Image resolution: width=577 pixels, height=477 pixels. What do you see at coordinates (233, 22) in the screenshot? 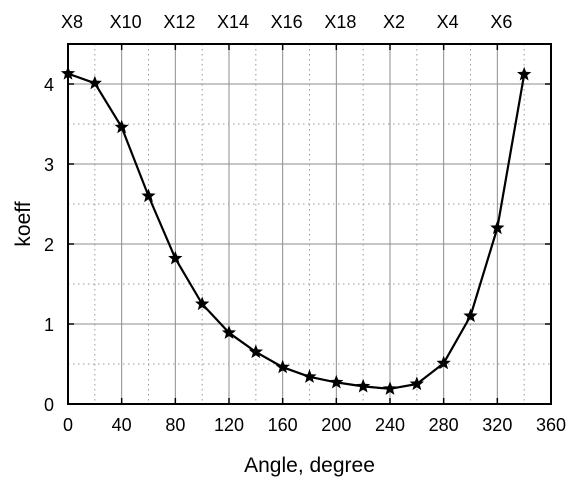
I see `top-axis-label: X14` at bounding box center [233, 22].